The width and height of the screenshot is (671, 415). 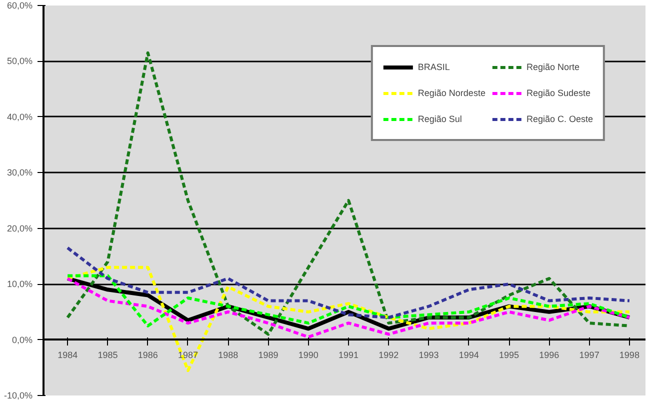 I want to click on y-tick-label: 40,0%, so click(x=19, y=117).